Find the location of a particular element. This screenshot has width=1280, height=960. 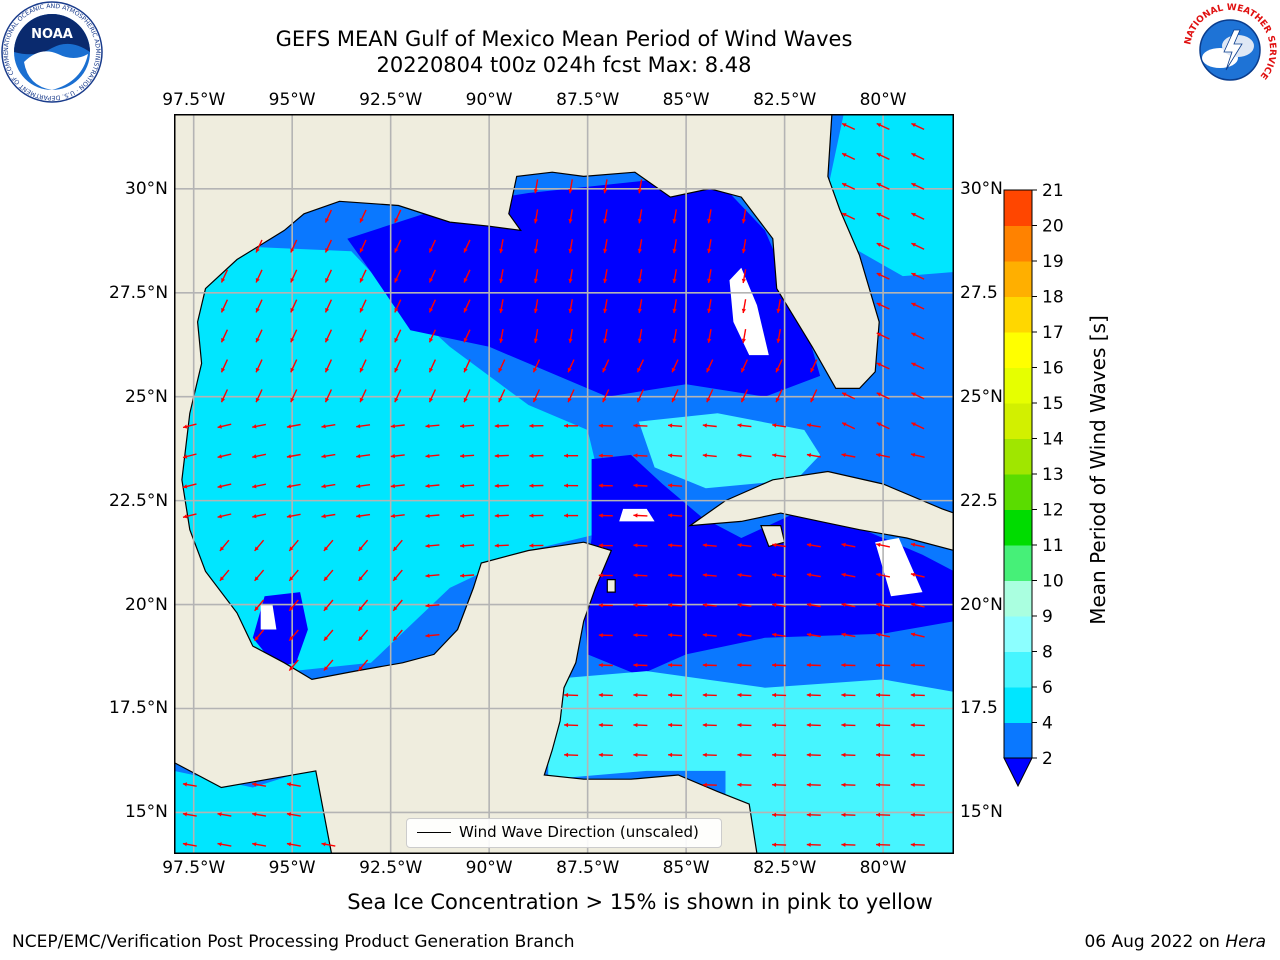

colorbar-tick-label: 2 is located at coordinates (1047, 759).